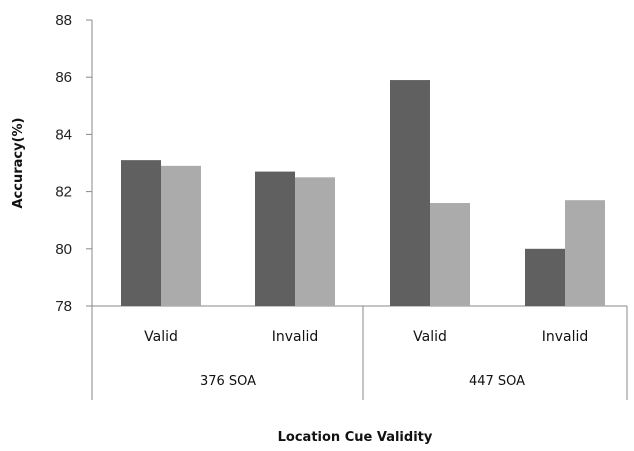 The width and height of the screenshot is (634, 451). What do you see at coordinates (366, 337) in the screenshot?
I see `category-labels: Valid Invalid Valid Invalid` at bounding box center [366, 337].